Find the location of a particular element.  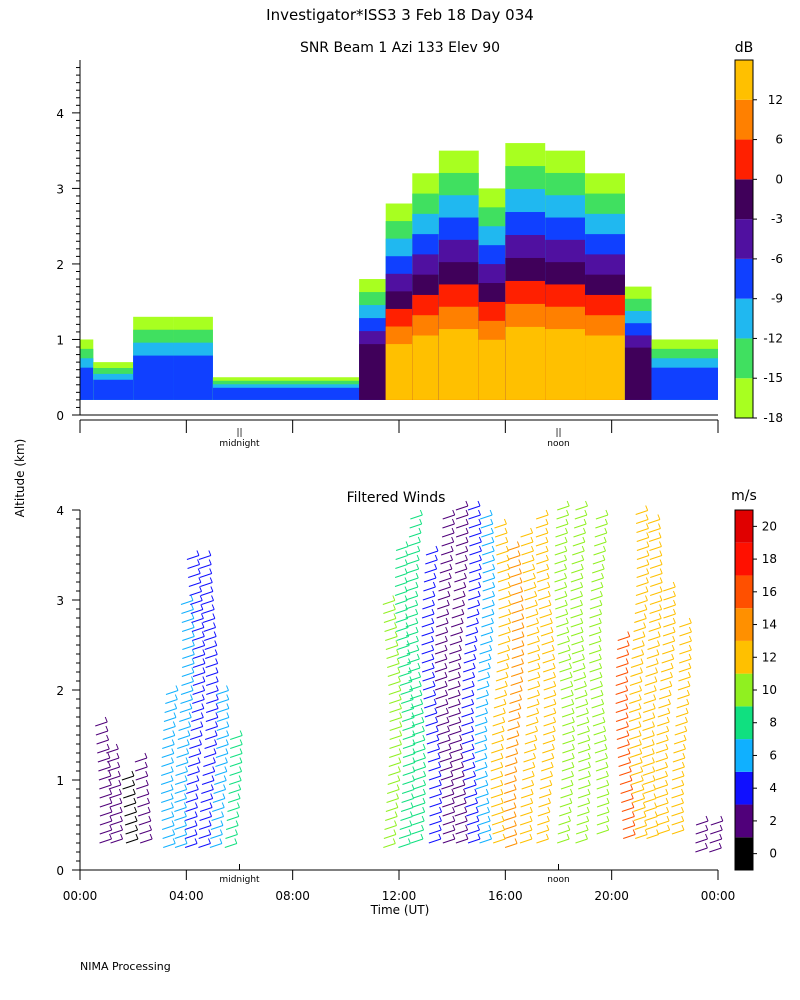

wind-colorbar-label: 20 is located at coordinates (769, 526).